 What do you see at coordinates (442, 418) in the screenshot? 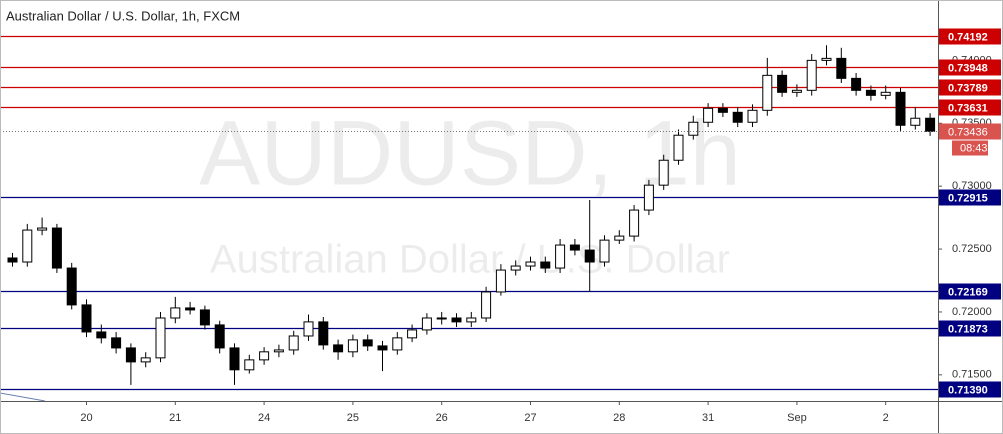
I see `x-tick-label: 26` at bounding box center [442, 418].